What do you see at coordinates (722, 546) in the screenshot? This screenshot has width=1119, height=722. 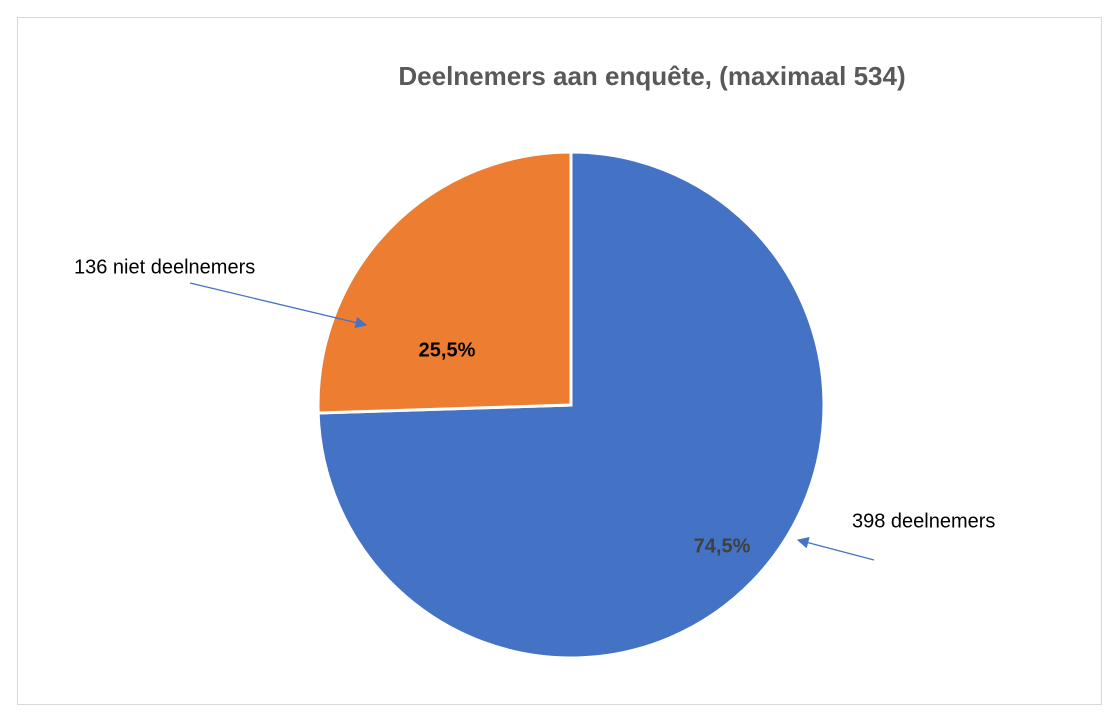 I see `data-label: 74,5%` at bounding box center [722, 546].